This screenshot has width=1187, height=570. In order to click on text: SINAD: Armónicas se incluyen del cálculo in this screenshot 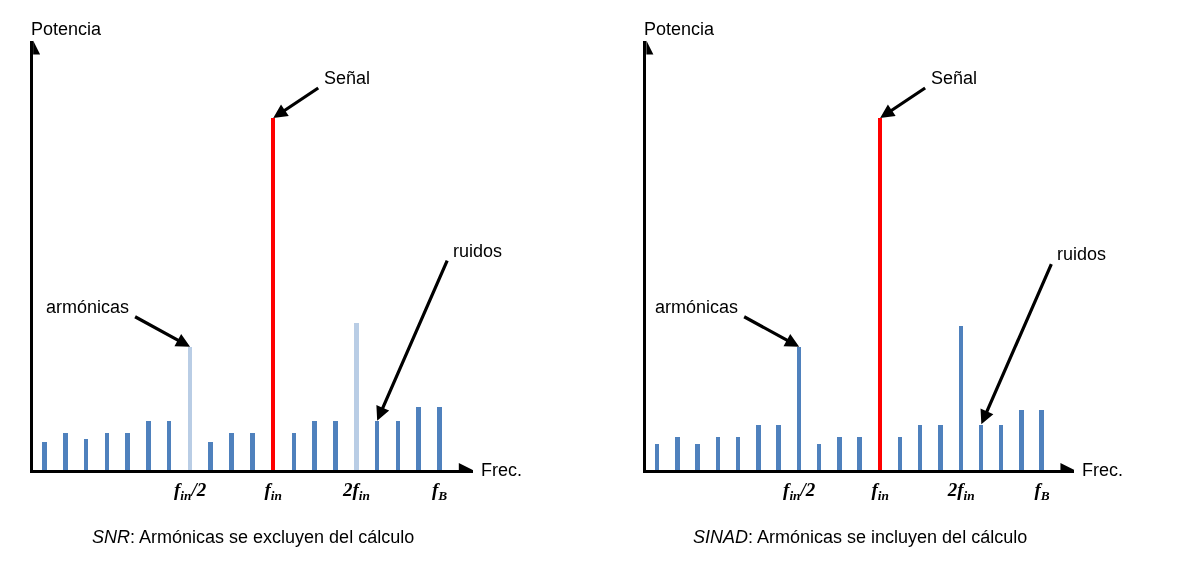, I will do `click(860, 537)`.